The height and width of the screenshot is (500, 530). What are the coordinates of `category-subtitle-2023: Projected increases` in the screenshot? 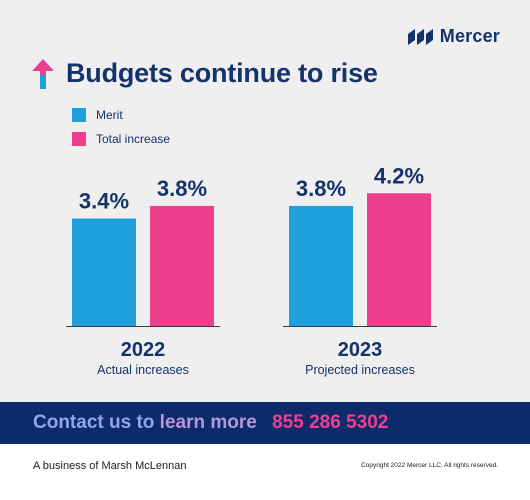 It's located at (360, 370).